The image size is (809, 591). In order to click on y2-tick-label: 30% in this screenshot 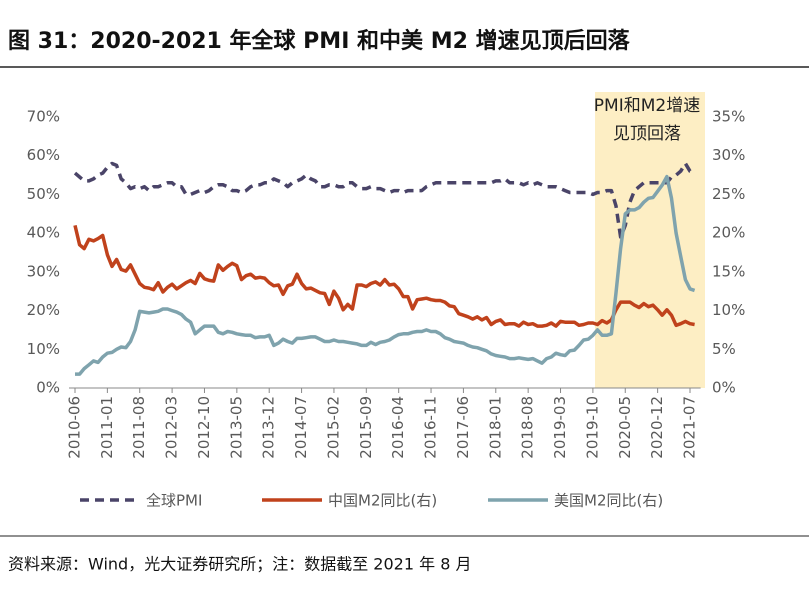, I will do `click(728, 155)`.